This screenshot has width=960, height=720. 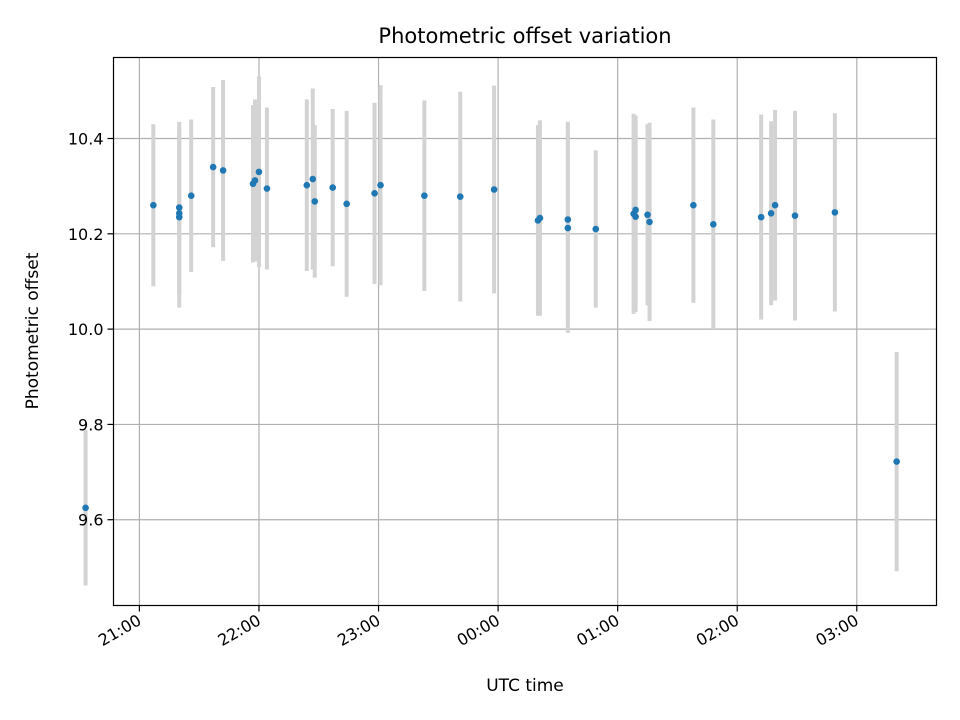 I want to click on y-axis-label: Photometric offset, so click(x=33, y=330).